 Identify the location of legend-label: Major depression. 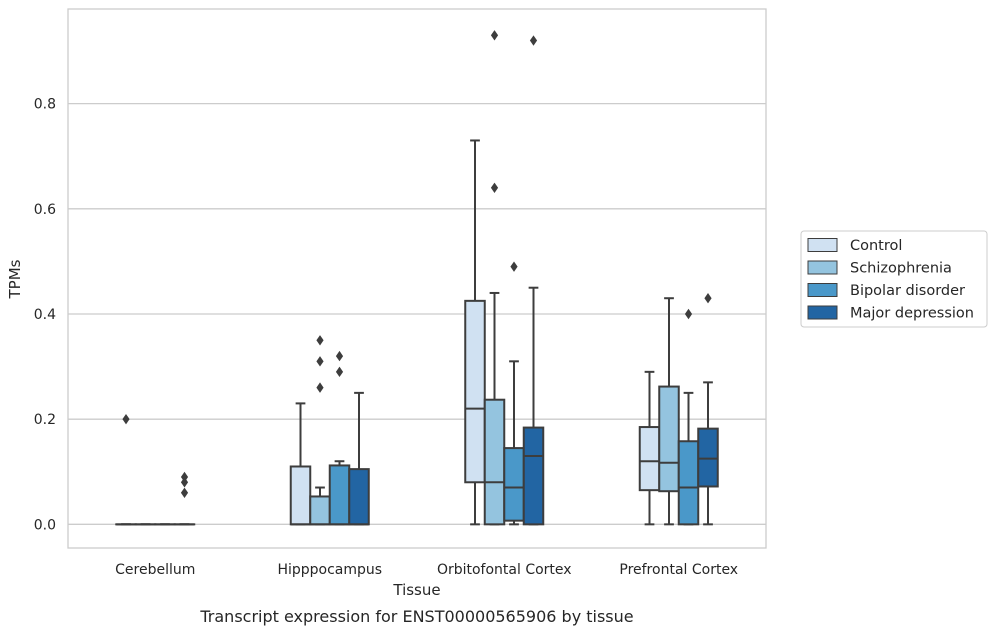
(912, 314).